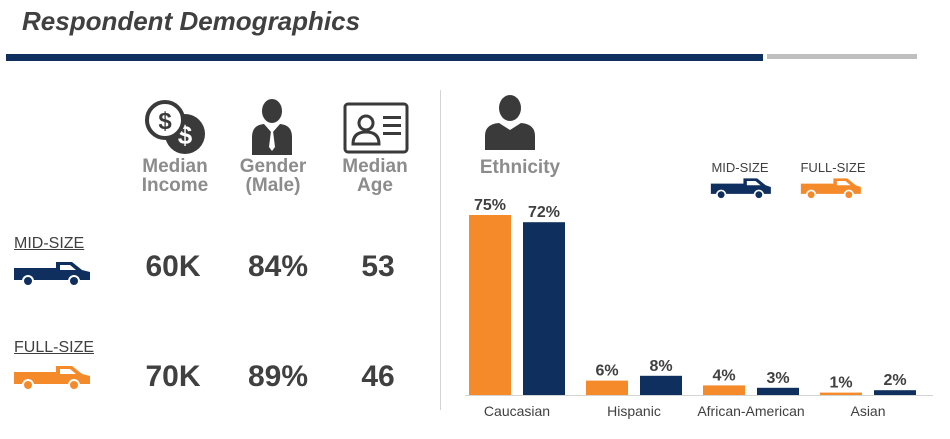 The image size is (950, 439). What do you see at coordinates (273, 166) in the screenshot?
I see `col-header-gender-line1: Gender` at bounding box center [273, 166].